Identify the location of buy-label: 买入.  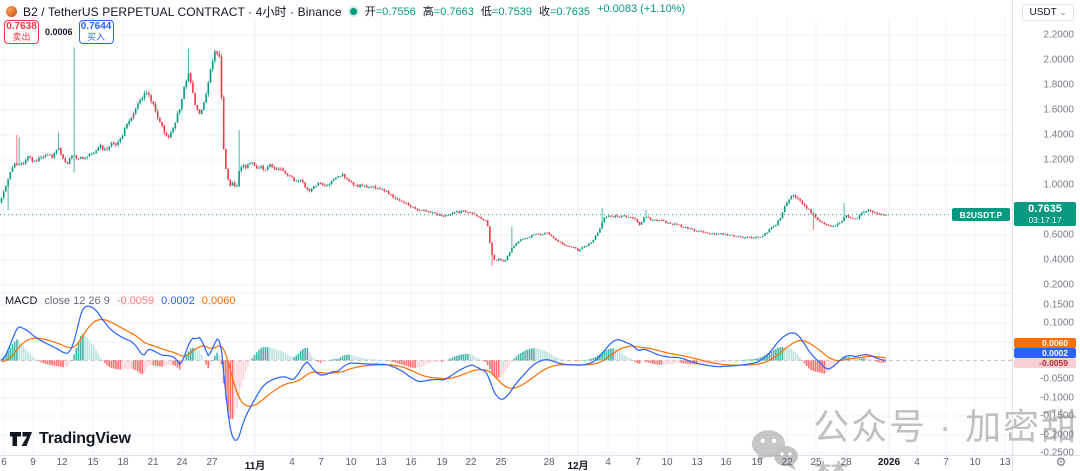
(96, 36).